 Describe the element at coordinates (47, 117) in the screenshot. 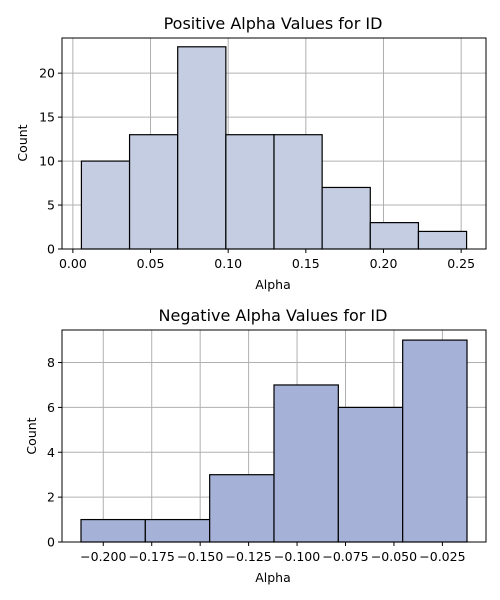

I see `y-tick-label: 15` at that location.